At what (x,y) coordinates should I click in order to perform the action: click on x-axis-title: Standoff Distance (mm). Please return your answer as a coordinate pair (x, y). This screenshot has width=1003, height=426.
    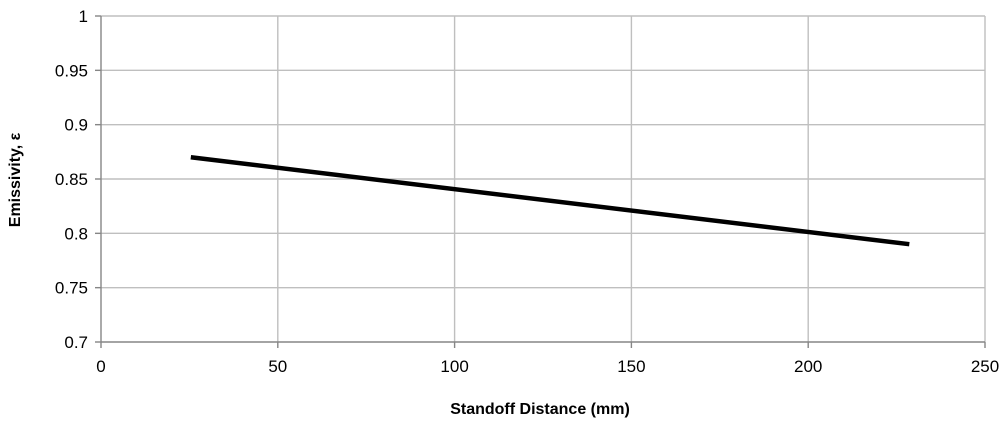
    Looking at the image, I should click on (540, 409).